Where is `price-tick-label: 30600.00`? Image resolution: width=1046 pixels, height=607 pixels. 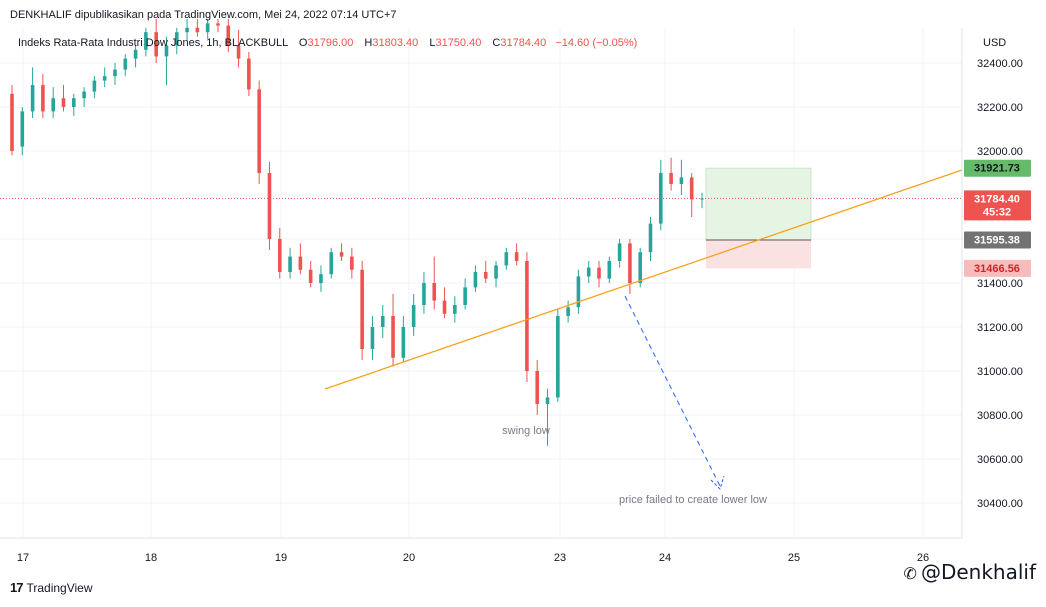 price-tick-label: 30600.00 is located at coordinates (1000, 460).